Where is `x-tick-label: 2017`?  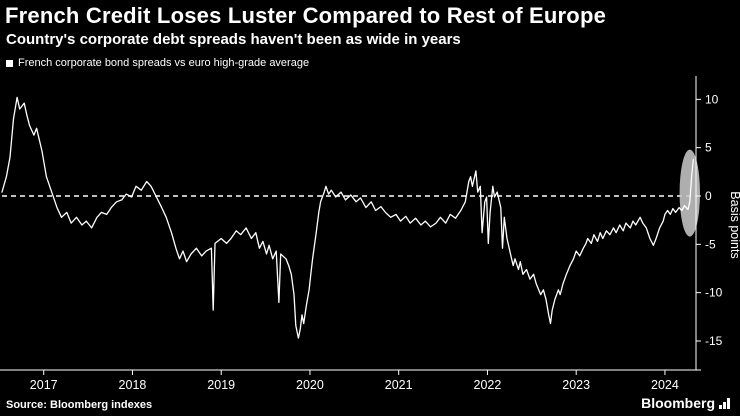
x-tick-label: 2017 is located at coordinates (44, 385).